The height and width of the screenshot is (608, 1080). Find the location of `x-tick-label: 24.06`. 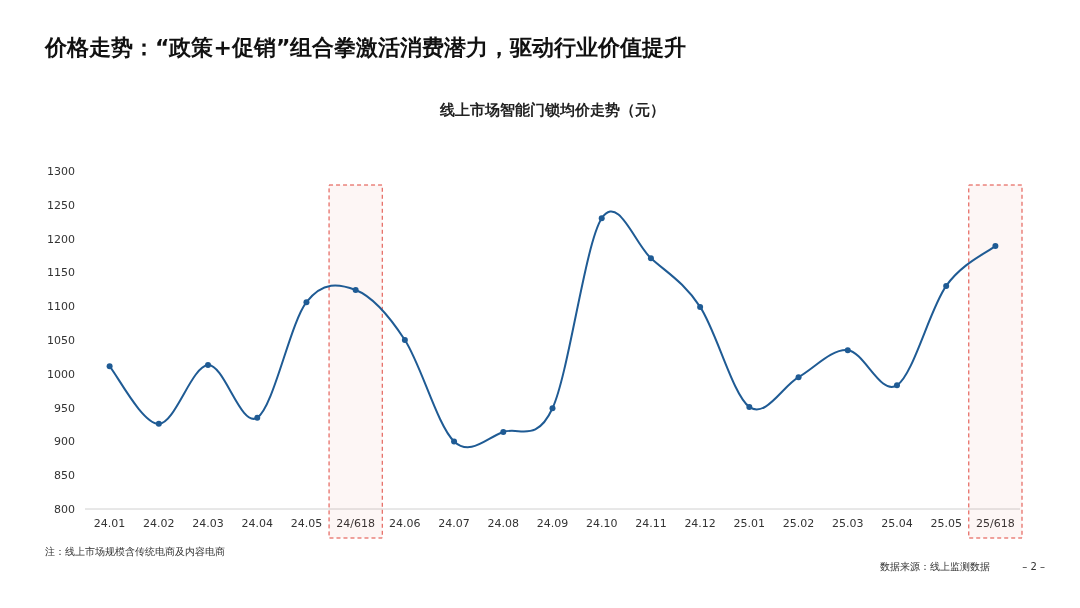

x-tick-label: 24.06 is located at coordinates (405, 523).